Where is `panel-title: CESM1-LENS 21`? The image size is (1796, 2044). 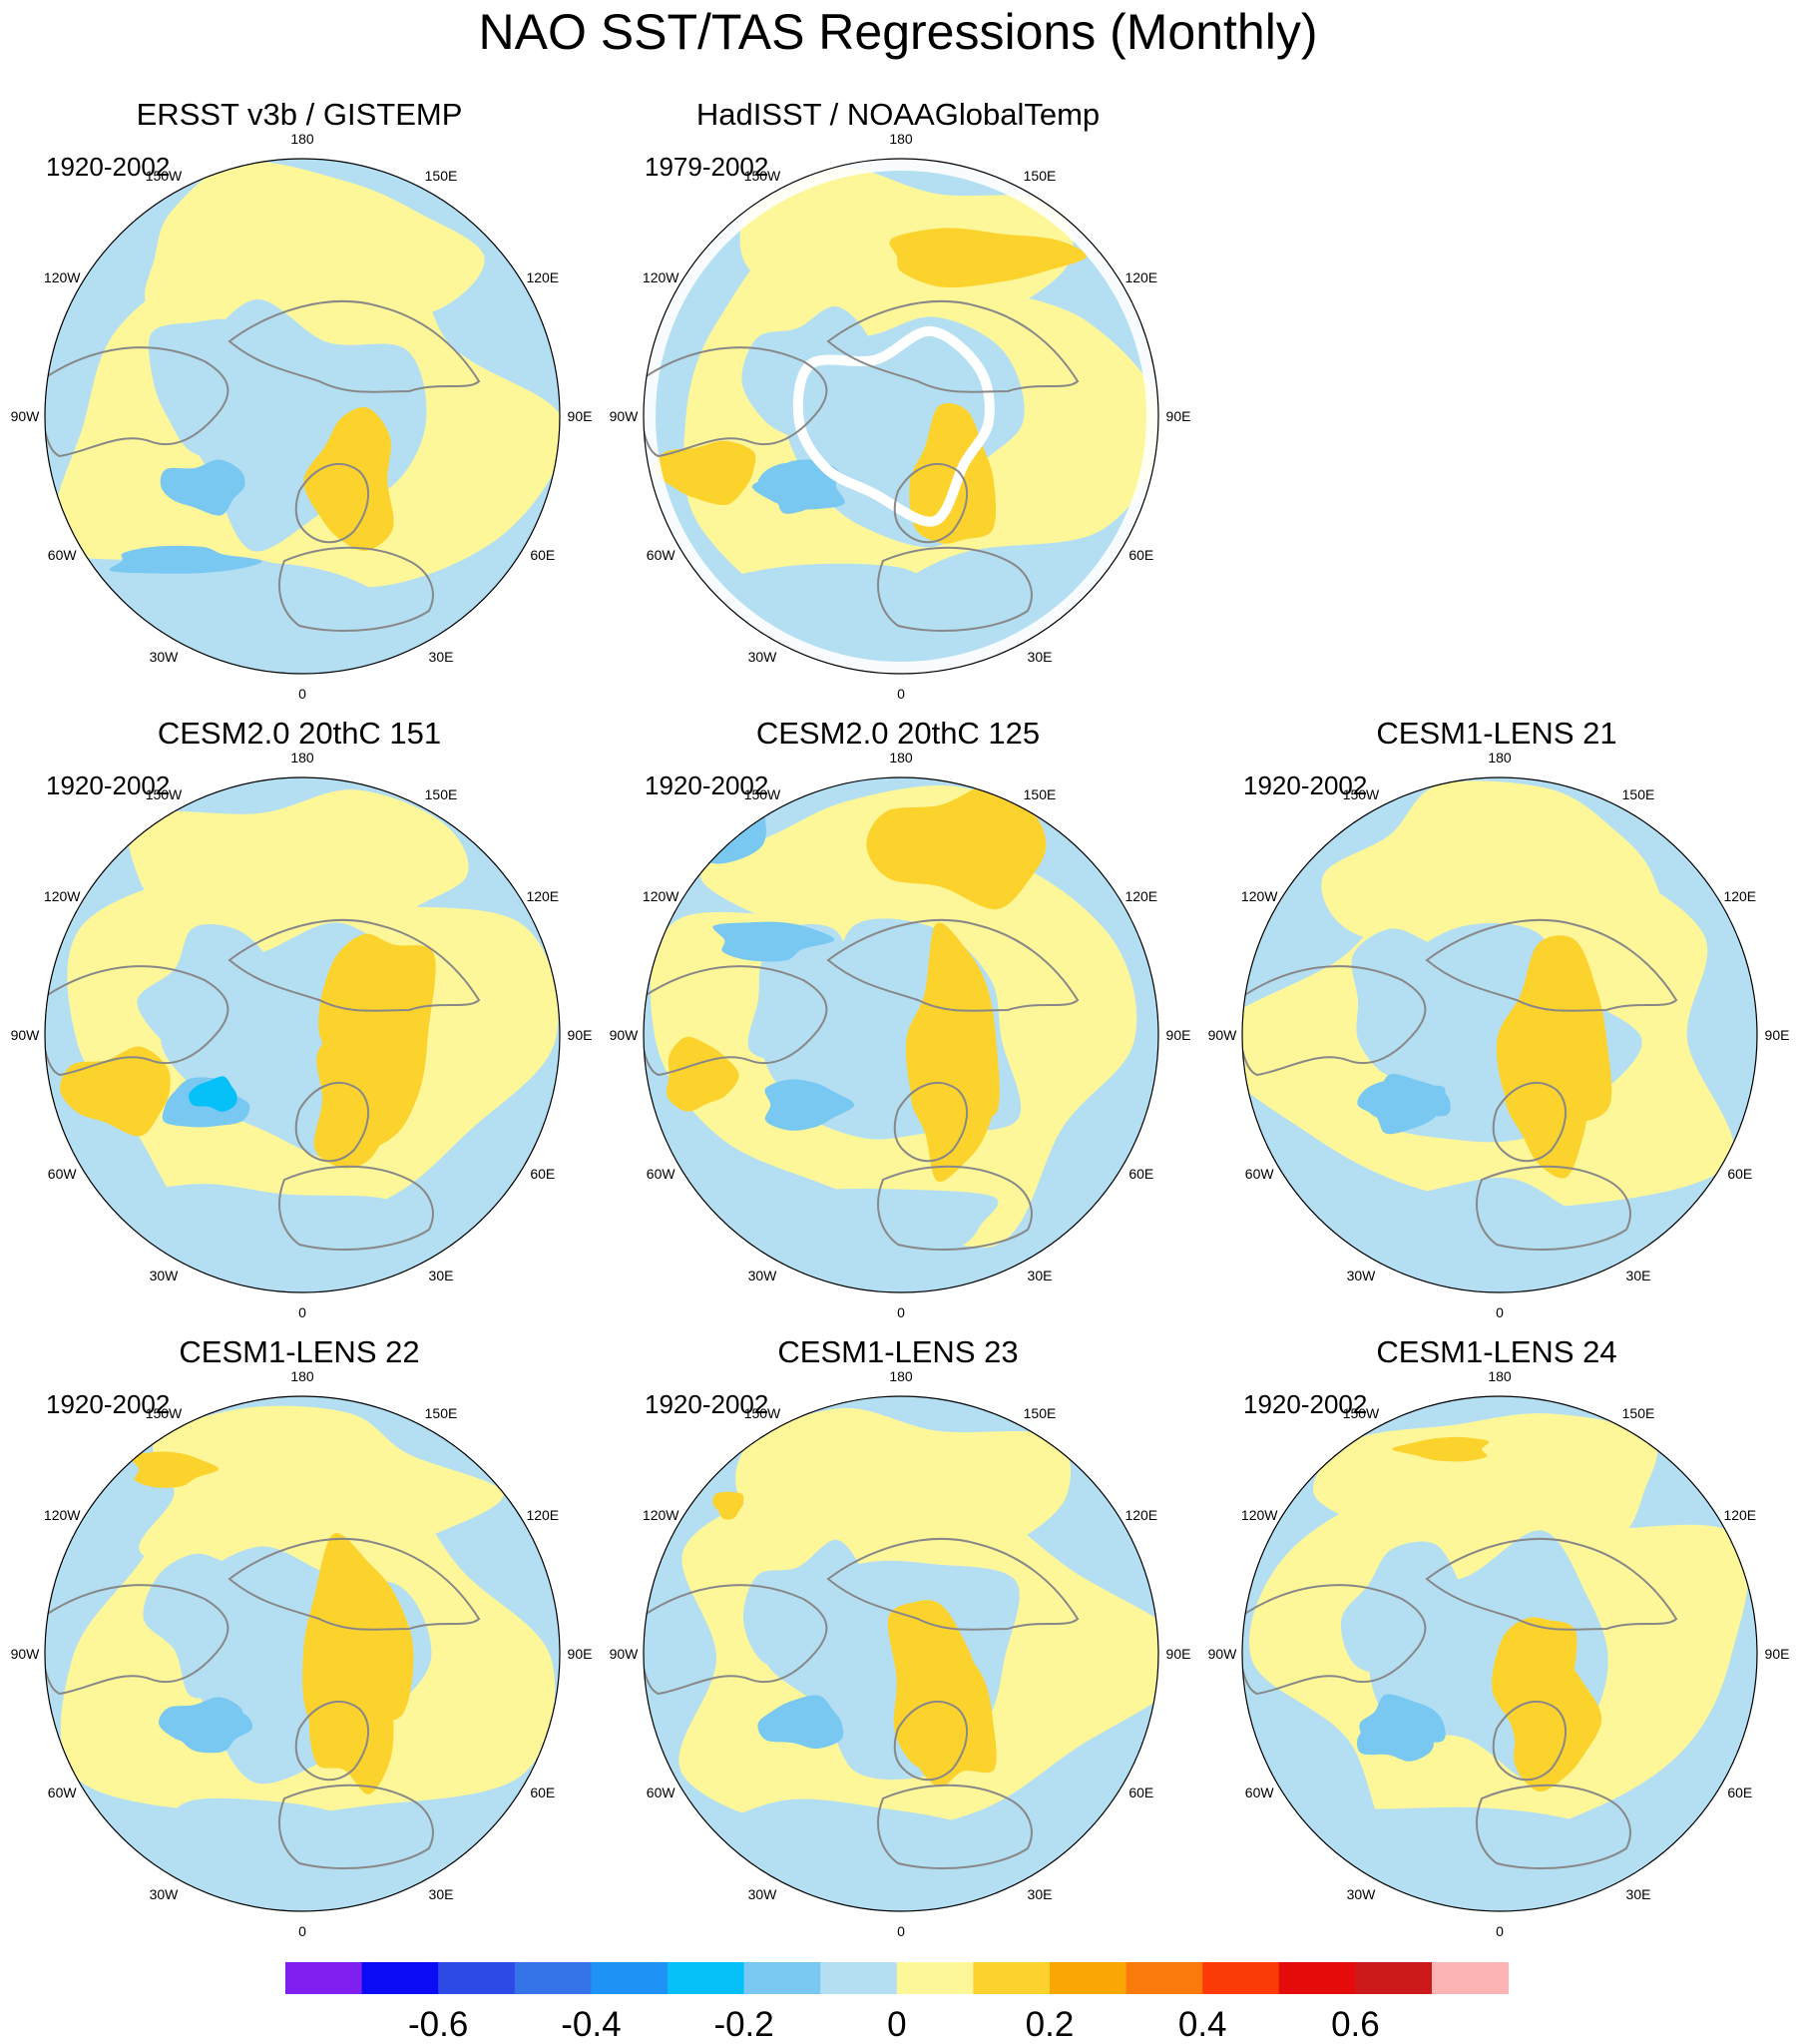 panel-title: CESM1-LENS 21 is located at coordinates (1496, 733).